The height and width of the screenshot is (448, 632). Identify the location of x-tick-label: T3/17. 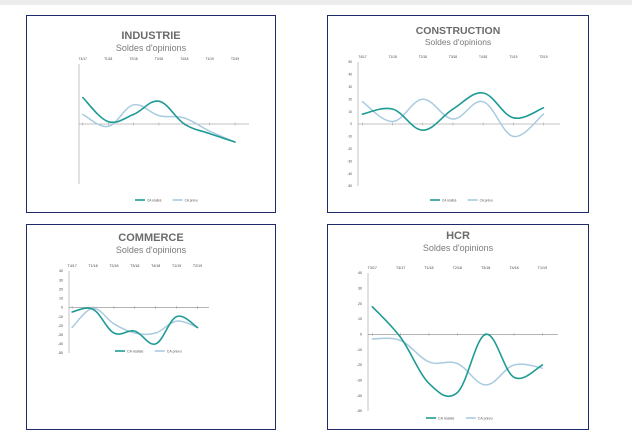
(372, 268).